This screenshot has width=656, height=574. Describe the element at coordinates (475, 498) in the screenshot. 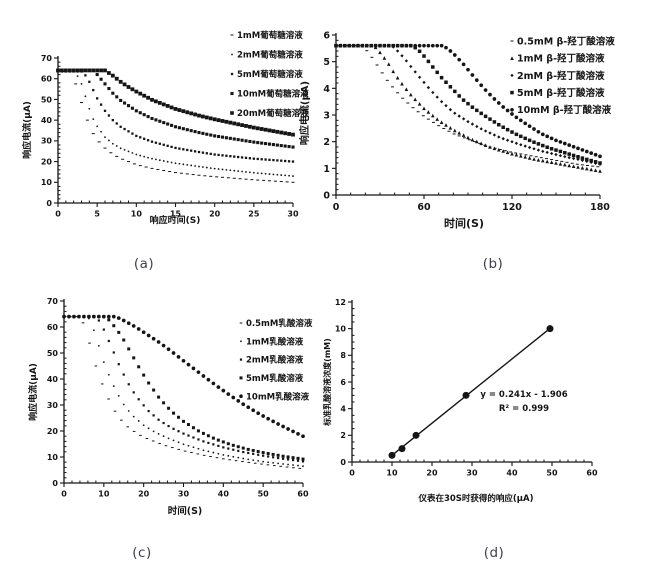

I see `x-axis-label-d: 仪表在30S时获得的响应(μA)` at that location.